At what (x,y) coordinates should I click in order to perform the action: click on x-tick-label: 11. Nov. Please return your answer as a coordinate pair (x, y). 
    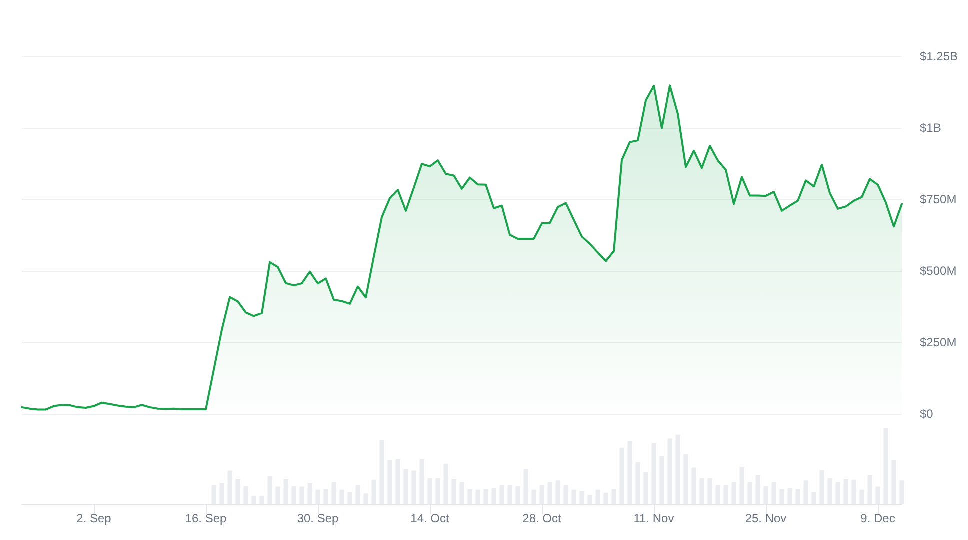
    Looking at the image, I should click on (654, 518).